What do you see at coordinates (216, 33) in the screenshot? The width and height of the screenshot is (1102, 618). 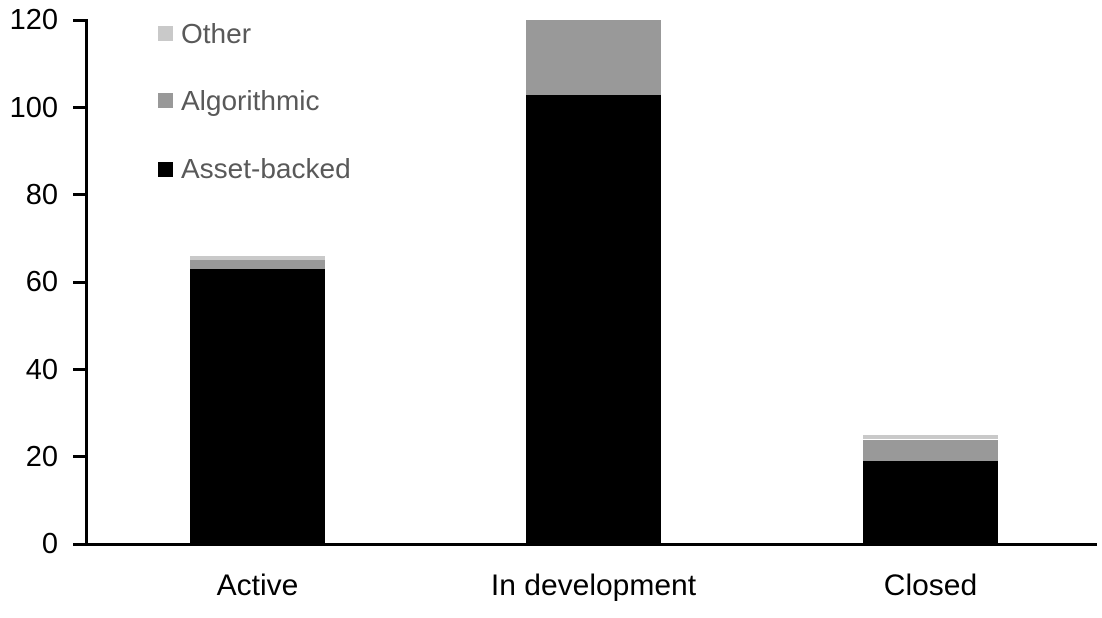 I see `legend-label: Other` at bounding box center [216, 33].